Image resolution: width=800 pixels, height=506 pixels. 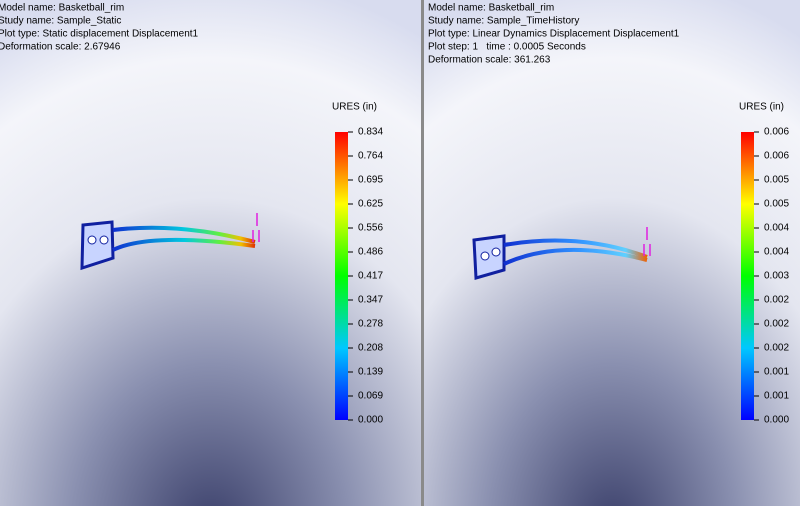 What do you see at coordinates (370, 156) in the screenshot?
I see `legend-label: 0.764` at bounding box center [370, 156].